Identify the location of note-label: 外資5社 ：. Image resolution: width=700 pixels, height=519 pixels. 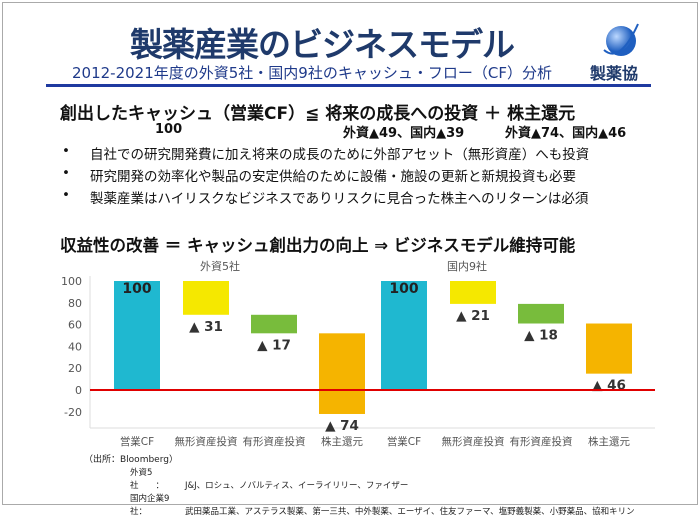
(147, 479).